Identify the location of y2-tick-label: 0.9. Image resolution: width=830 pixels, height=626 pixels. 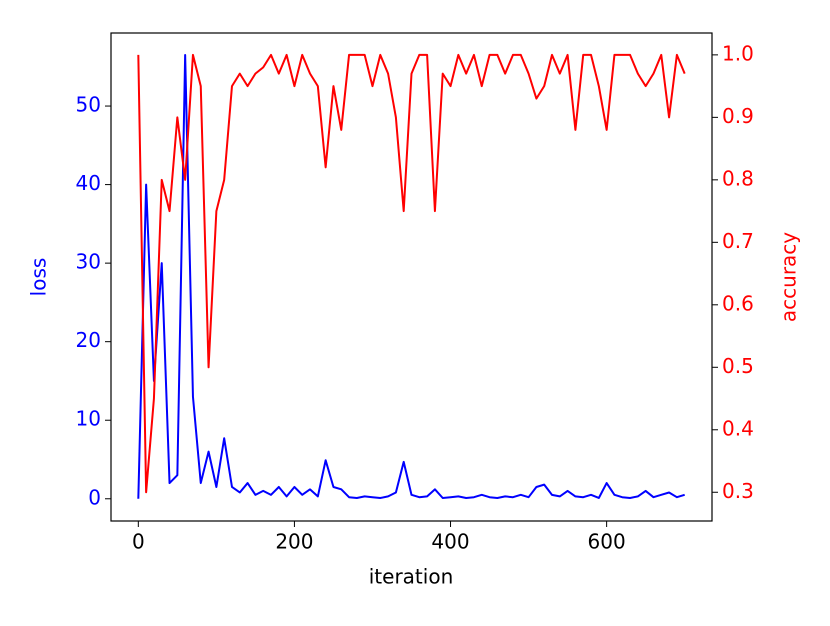
(738, 116).